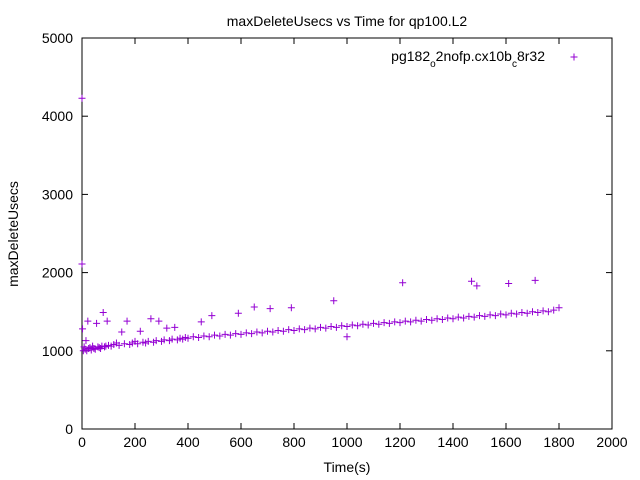 The image size is (640, 480). I want to click on x-tick-label: 1200, so click(399, 442).